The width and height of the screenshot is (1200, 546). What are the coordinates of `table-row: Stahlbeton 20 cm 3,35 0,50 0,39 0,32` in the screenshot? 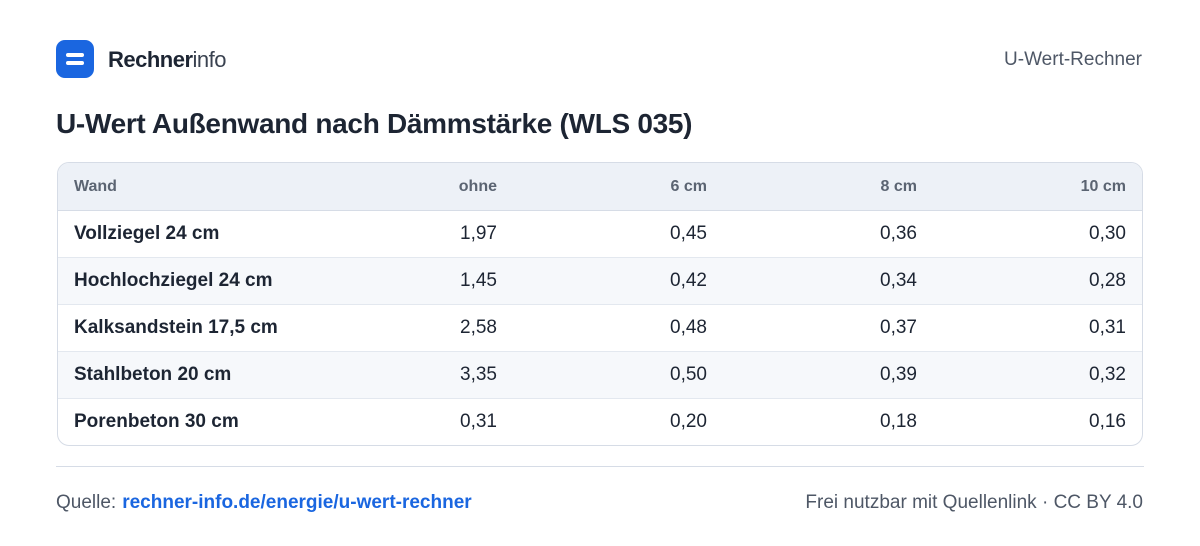 It's located at (600, 375).